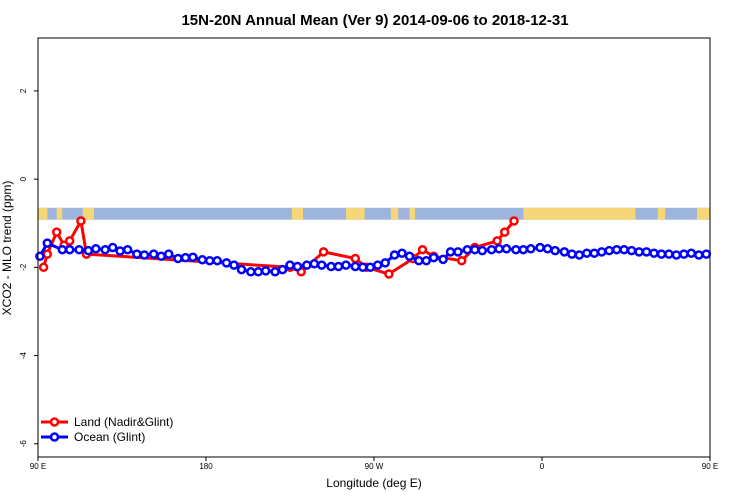 The width and height of the screenshot is (750, 500). Describe the element at coordinates (23, 355) in the screenshot. I see `y-tick-label: -4` at that location.